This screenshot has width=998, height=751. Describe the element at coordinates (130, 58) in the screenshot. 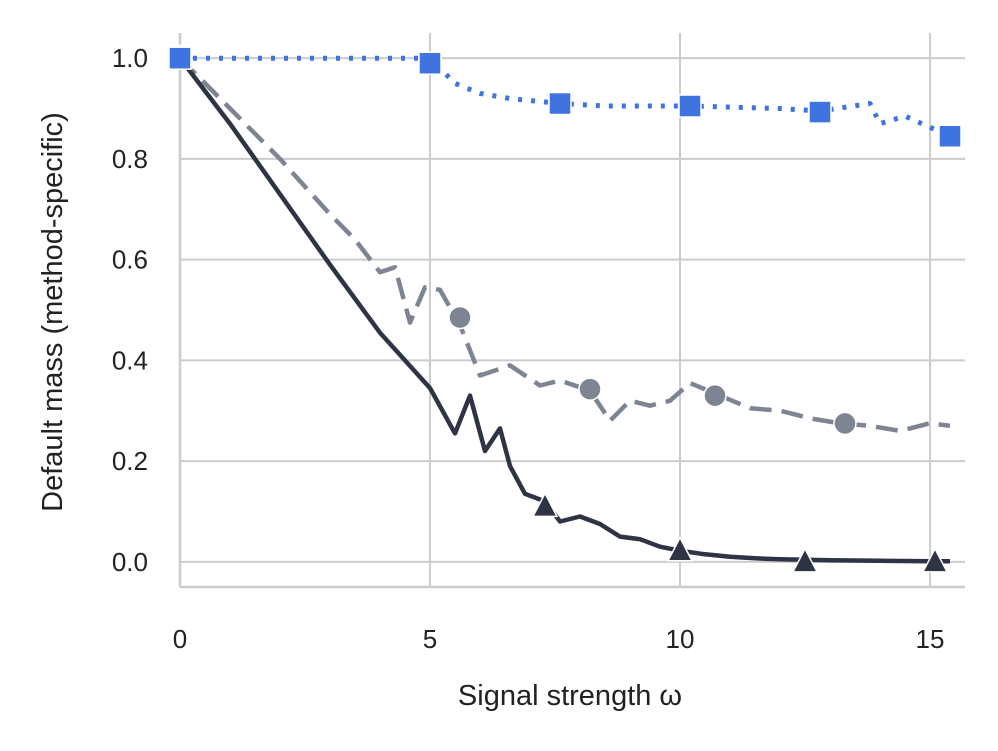

I see `y-tick-label: 1.0` at that location.